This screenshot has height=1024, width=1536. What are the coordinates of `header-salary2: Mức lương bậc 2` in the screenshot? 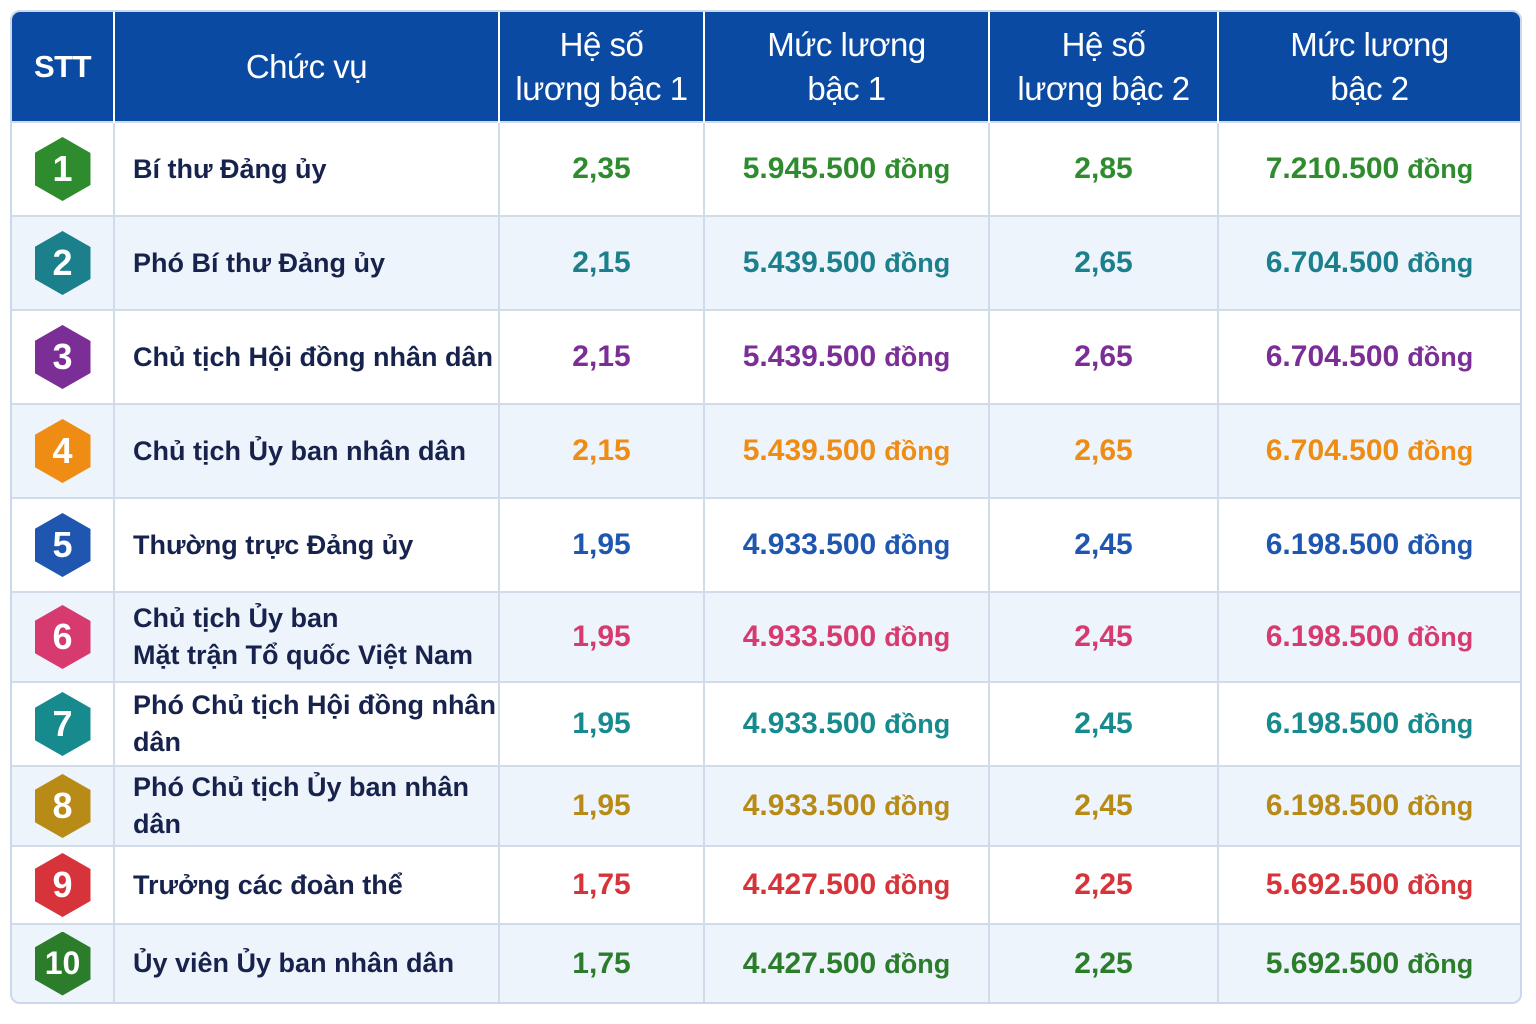 It's located at (1369, 67).